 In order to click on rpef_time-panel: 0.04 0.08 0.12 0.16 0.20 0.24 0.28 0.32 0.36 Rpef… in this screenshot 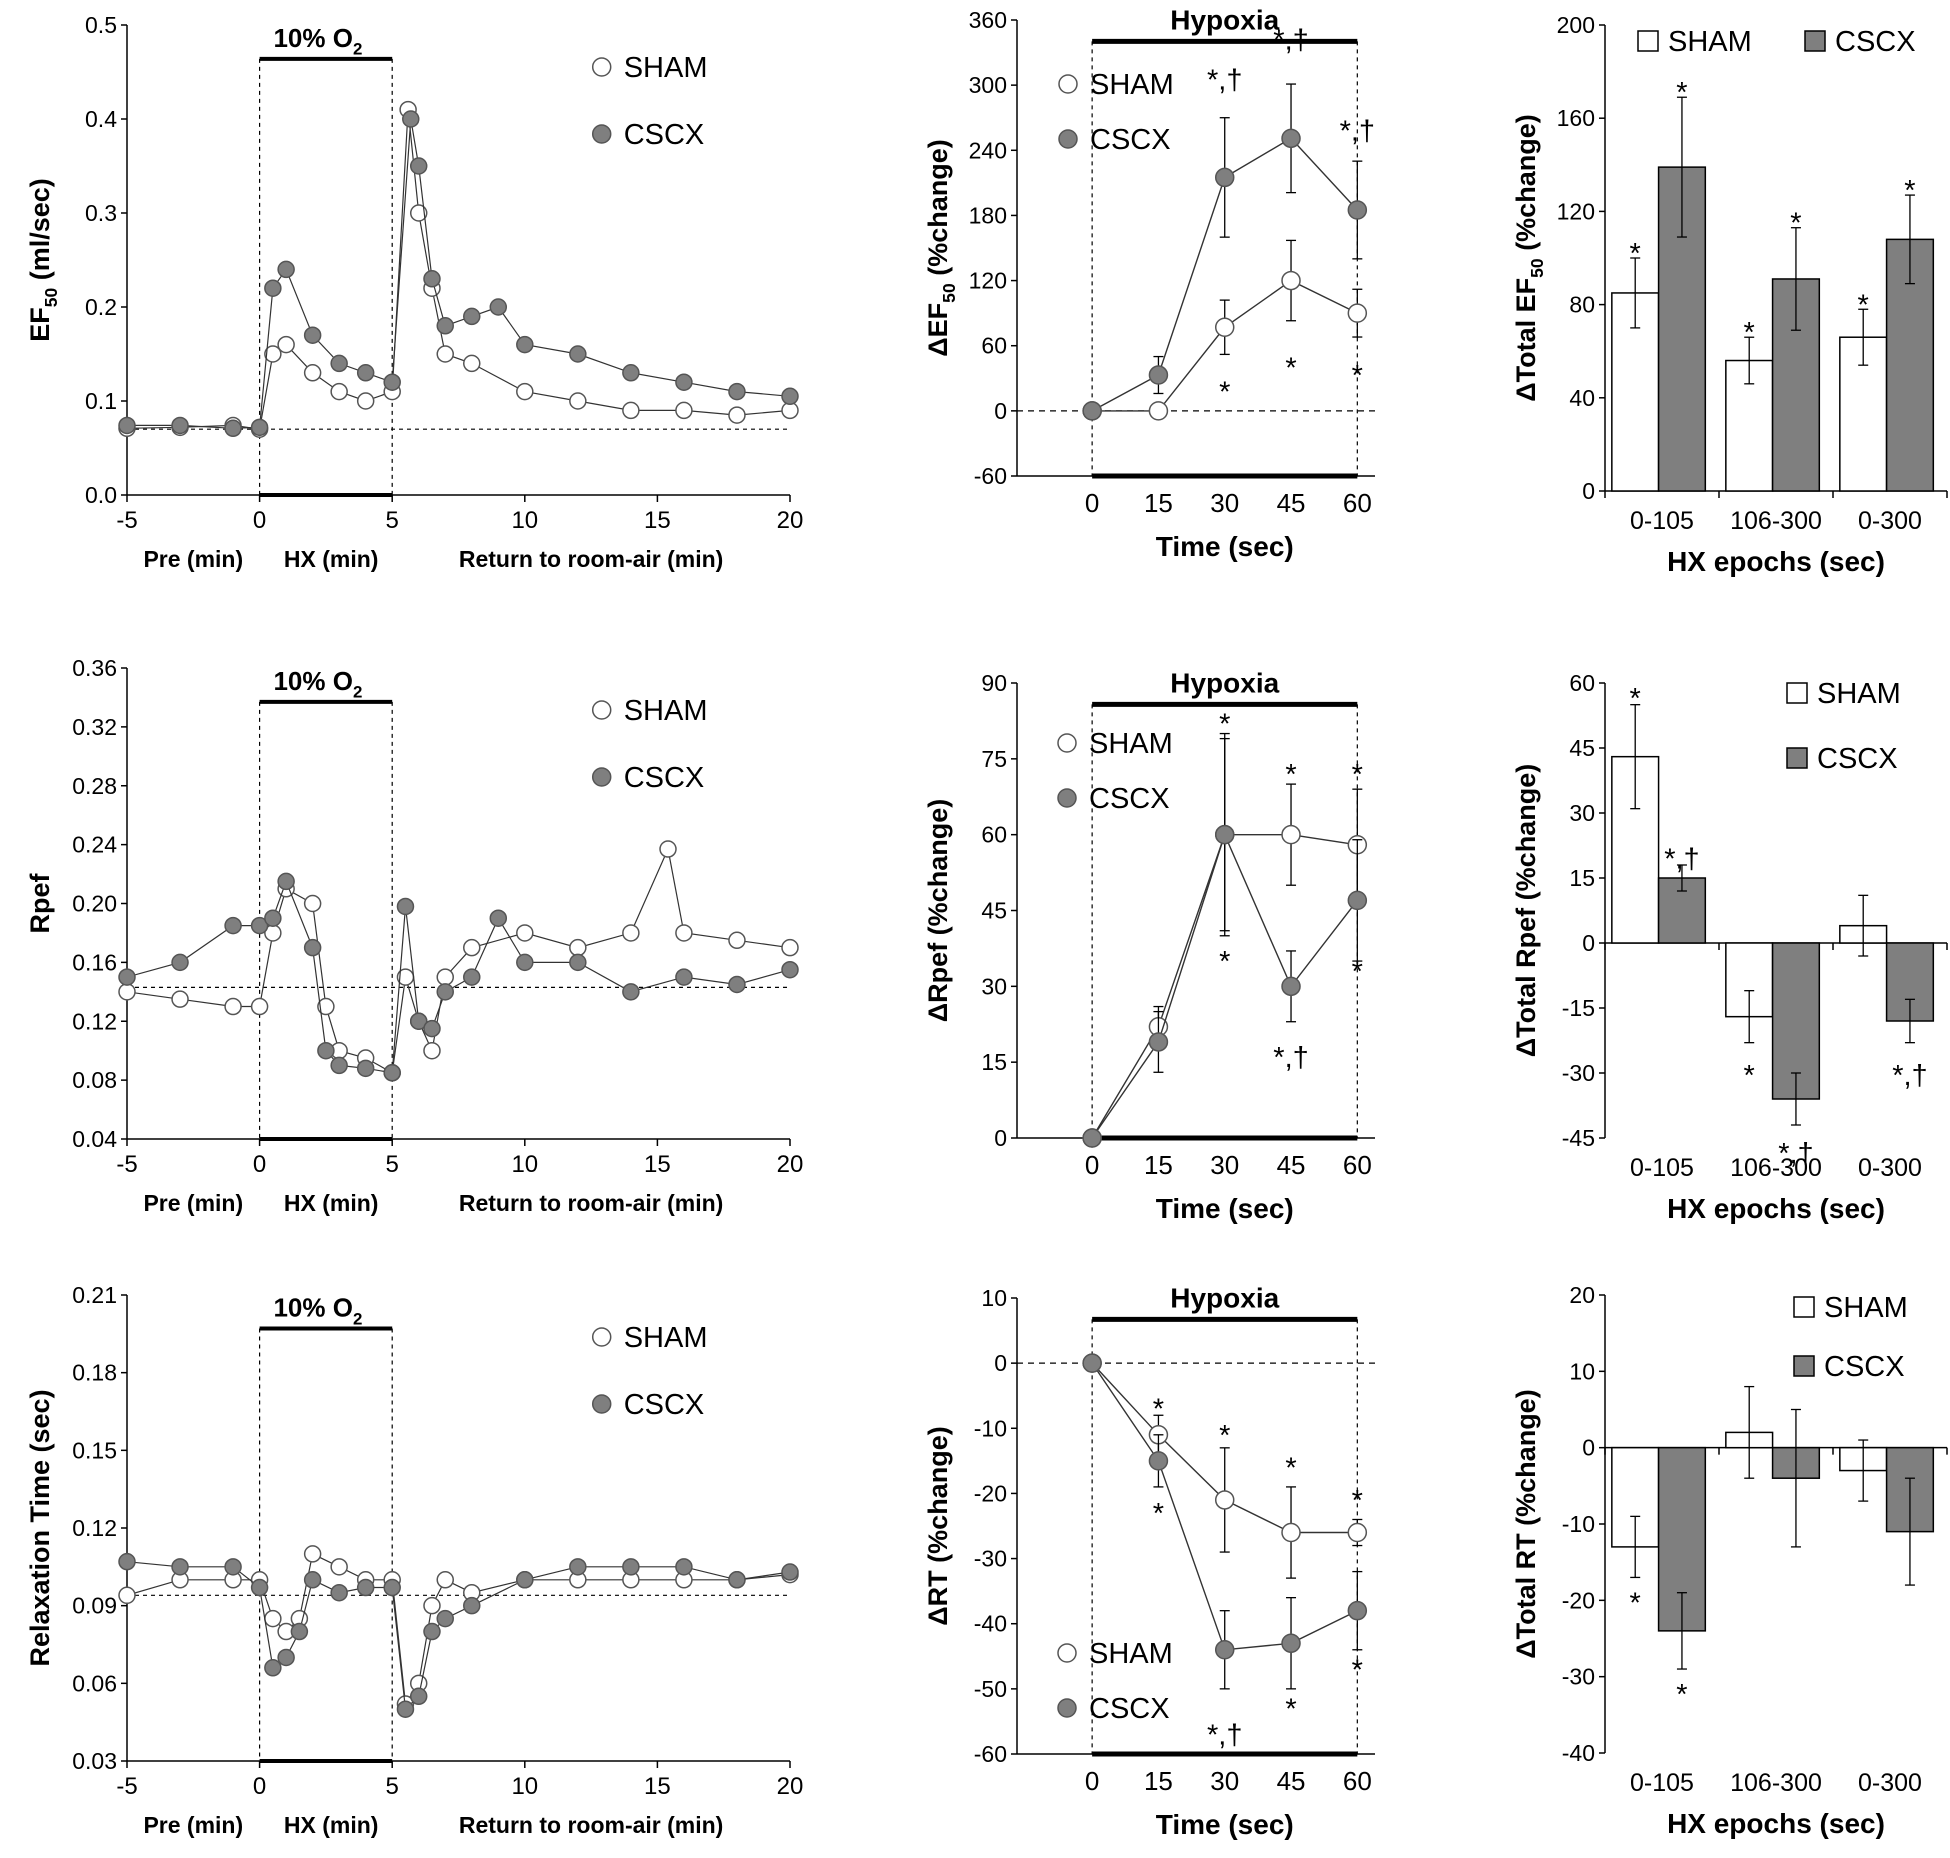, I will do `click(414, 935)`.